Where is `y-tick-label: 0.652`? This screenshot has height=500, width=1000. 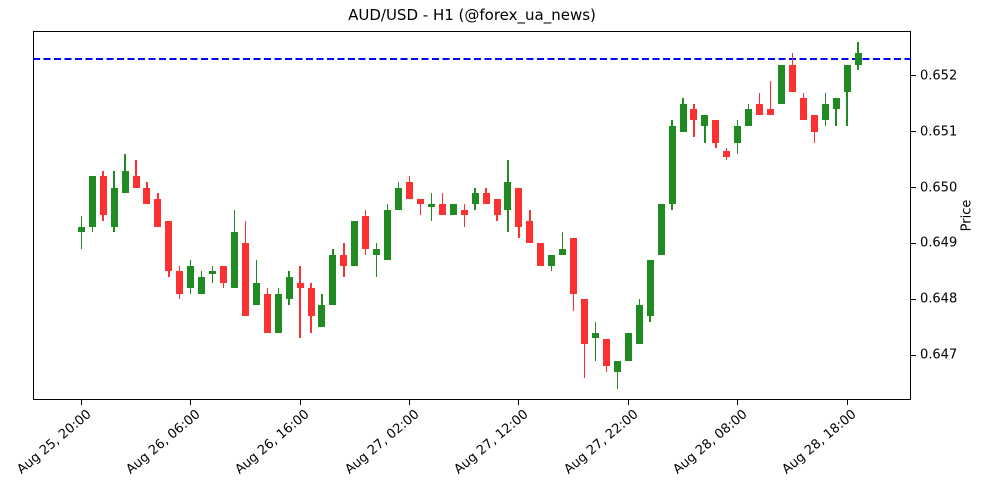 y-tick-label: 0.652 is located at coordinates (939, 76).